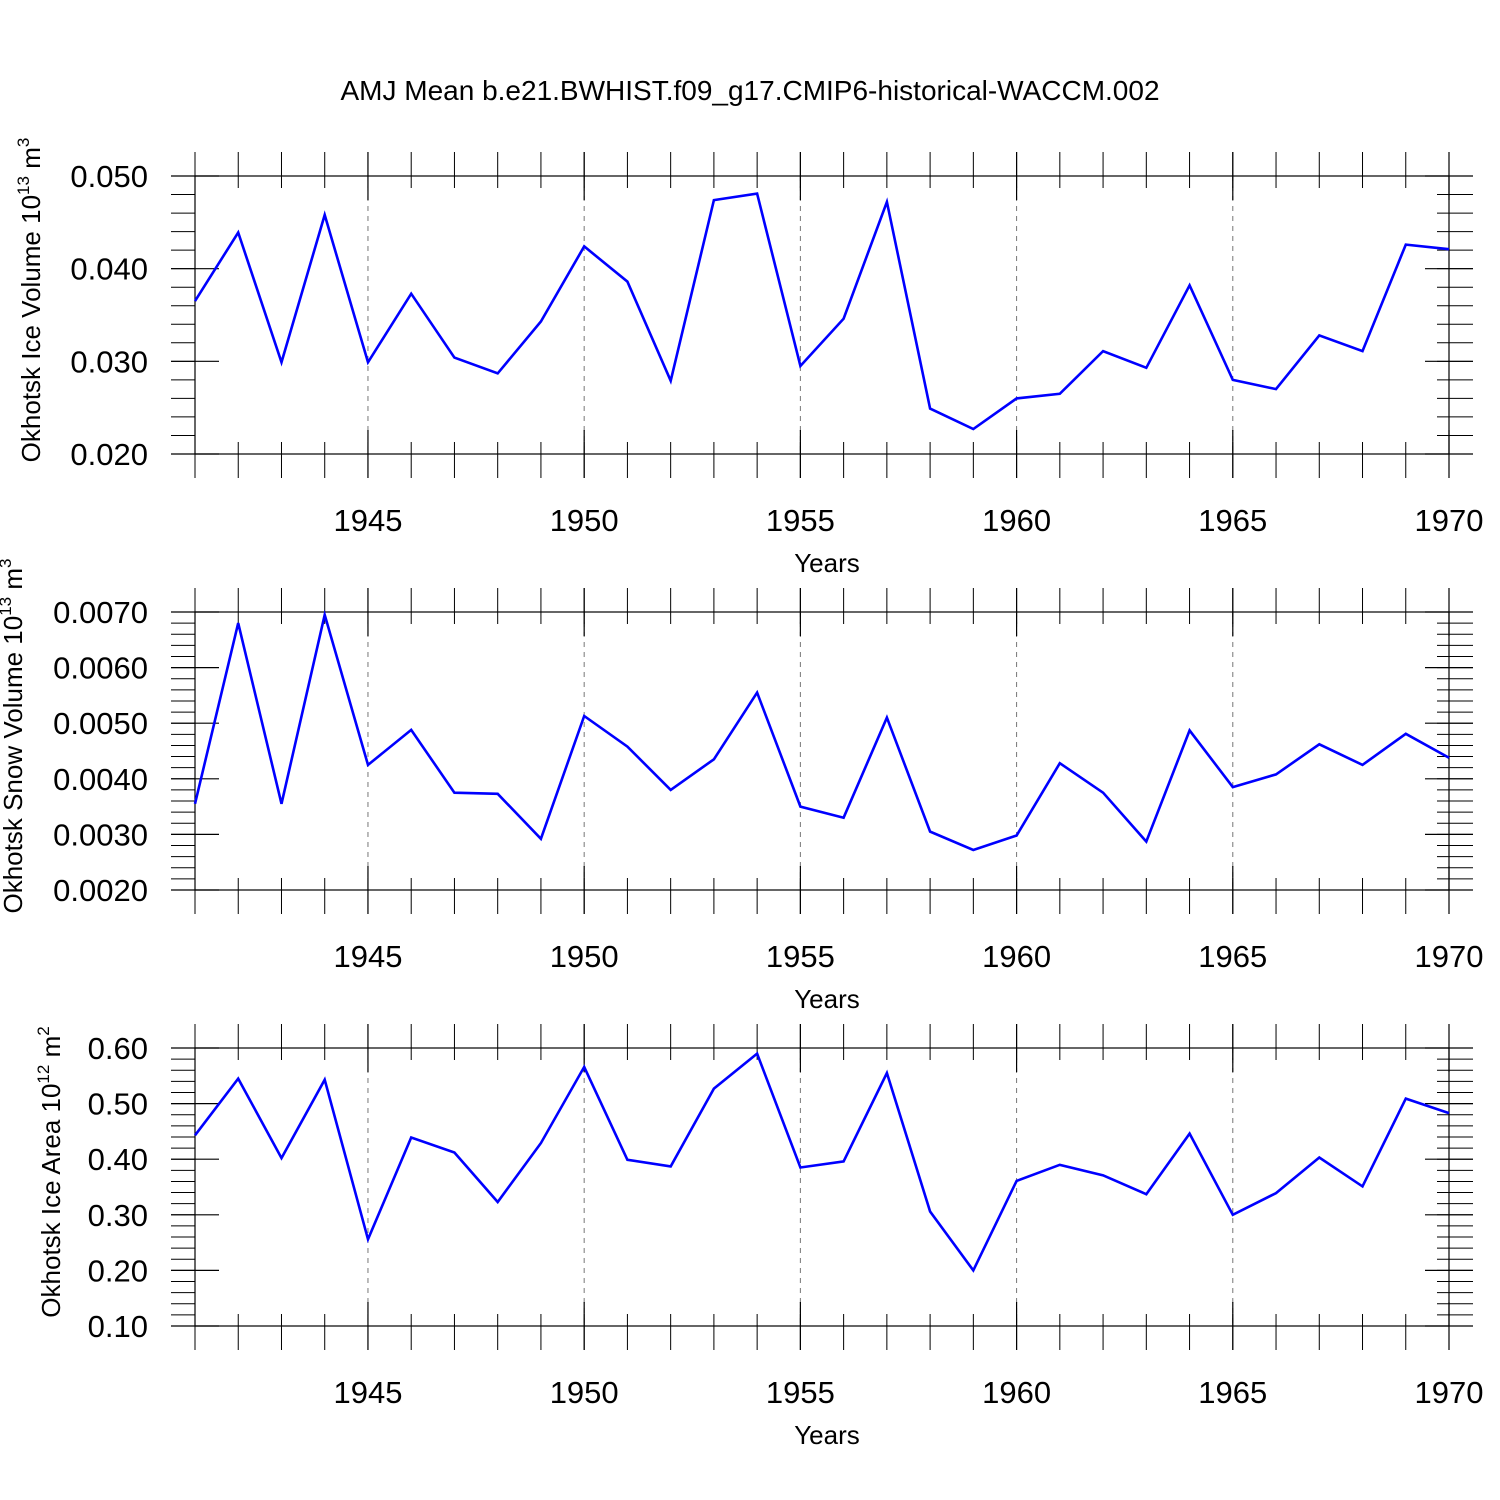  What do you see at coordinates (100, 723) in the screenshot?
I see `y-tick-label: 0.0050` at bounding box center [100, 723].